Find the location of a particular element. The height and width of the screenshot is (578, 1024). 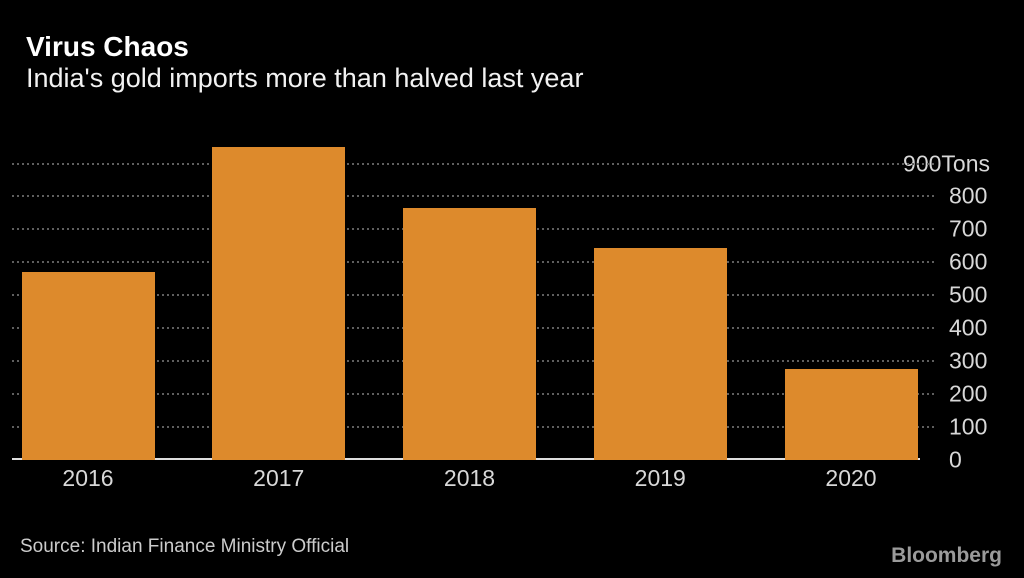

x-axis-labels: 2016 2017 2018 2019 2020 is located at coordinates (473, 480).